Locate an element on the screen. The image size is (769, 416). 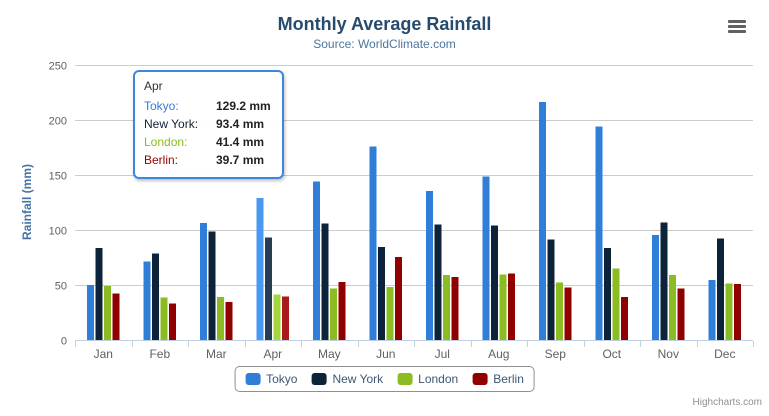
x-axis-label-apr: Apr is located at coordinates (272, 354).